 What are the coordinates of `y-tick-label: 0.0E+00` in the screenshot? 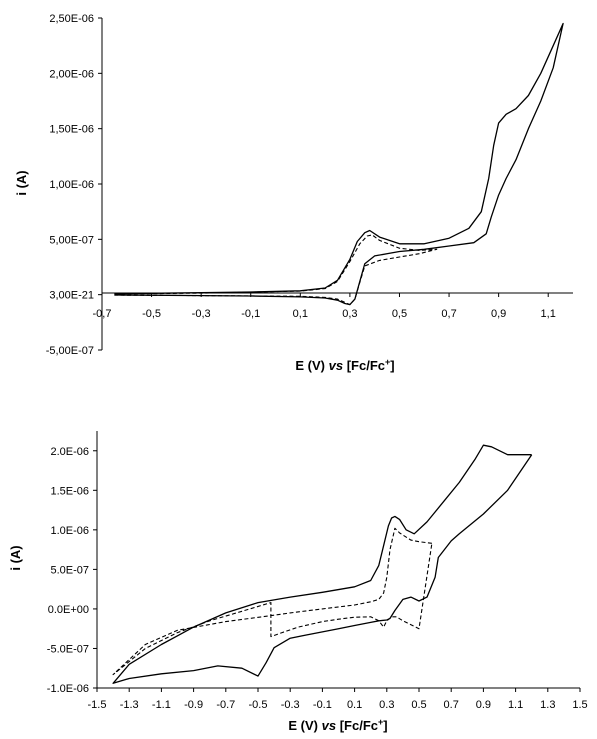 It's located at (68, 610).